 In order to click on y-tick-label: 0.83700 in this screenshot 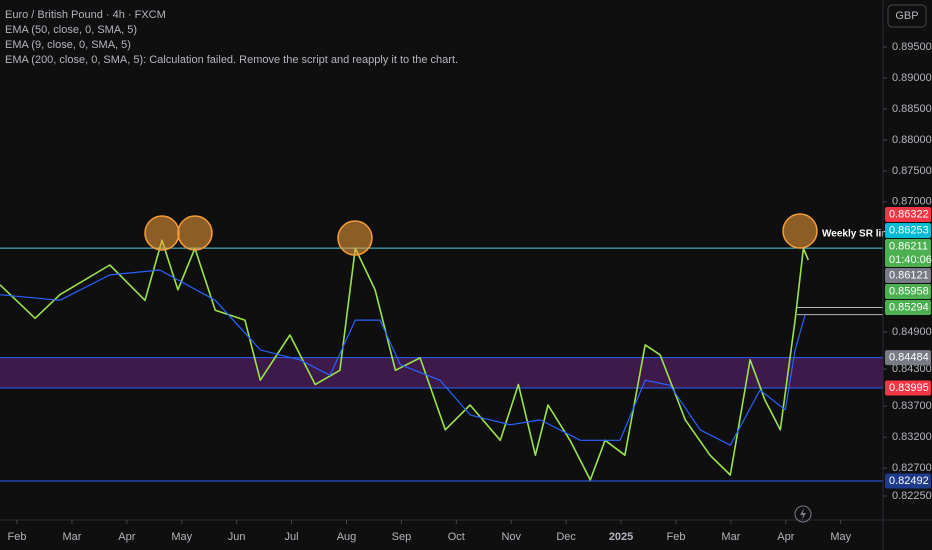, I will do `click(912, 406)`.